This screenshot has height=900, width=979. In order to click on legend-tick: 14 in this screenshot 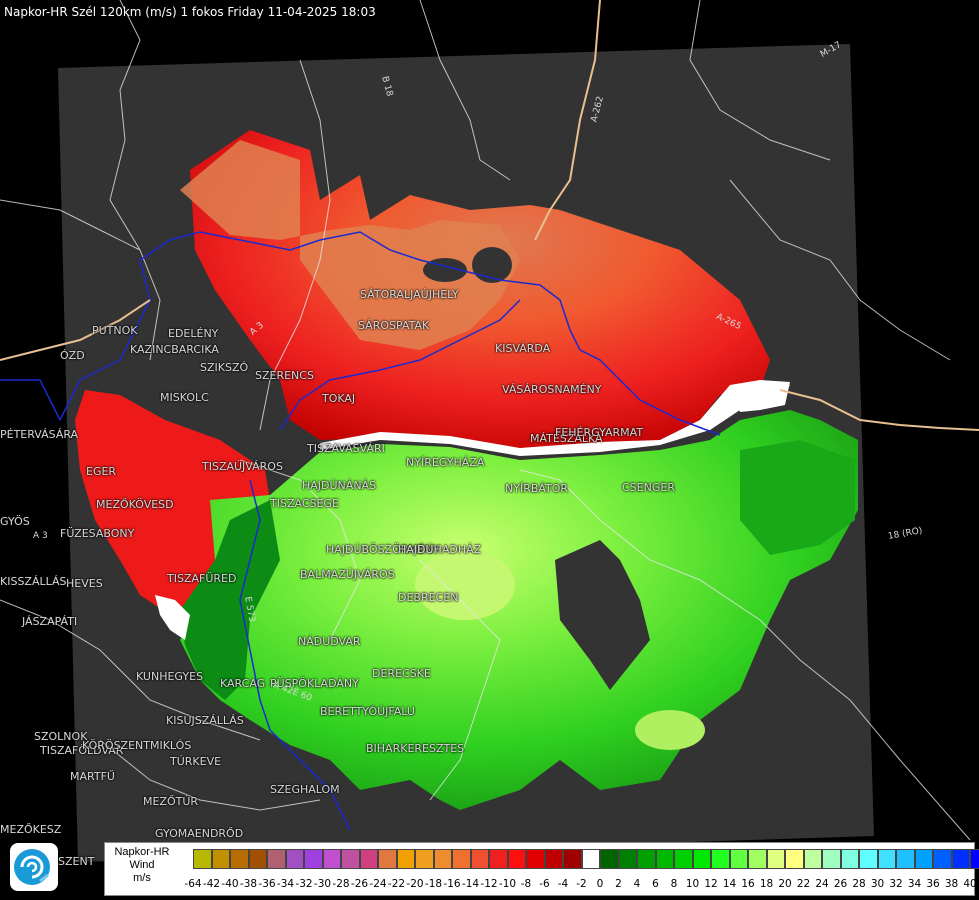, I will do `click(729, 884)`.